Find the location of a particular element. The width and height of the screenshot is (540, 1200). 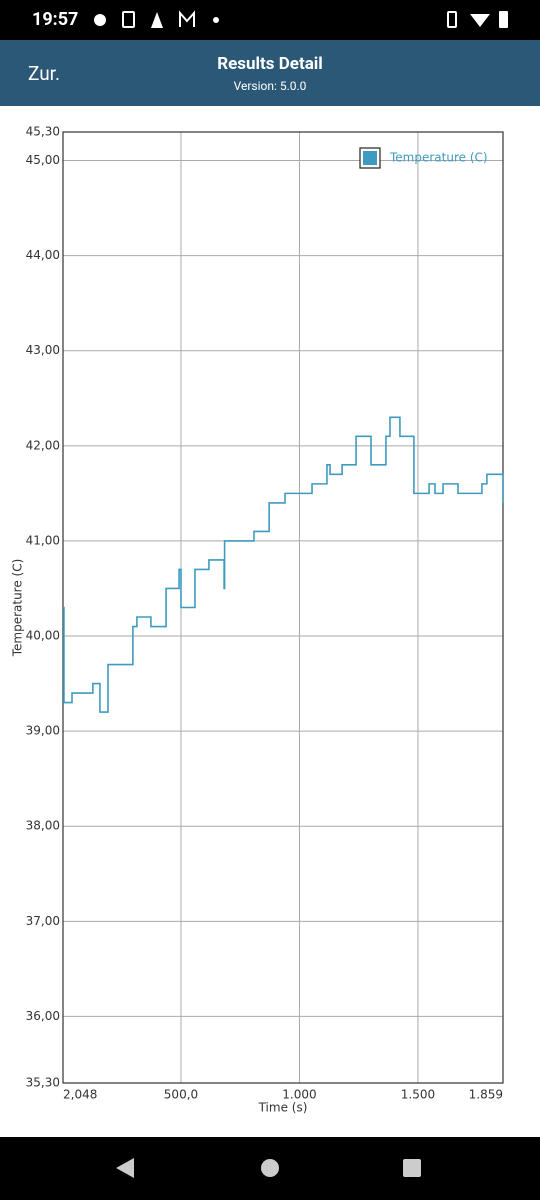

app-bar: Zur. Results Detail Version: 5.0.0 is located at coordinates (270, 73).